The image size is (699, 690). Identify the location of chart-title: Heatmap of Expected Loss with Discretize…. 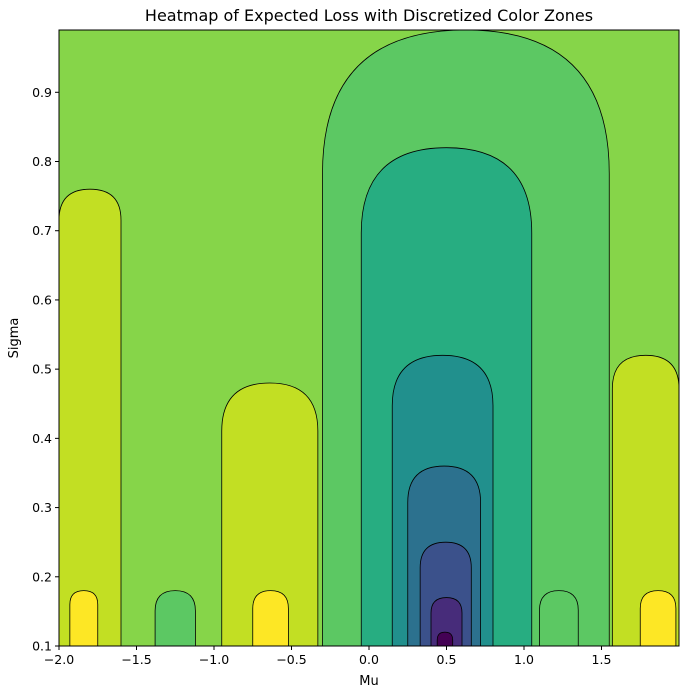
(369, 15).